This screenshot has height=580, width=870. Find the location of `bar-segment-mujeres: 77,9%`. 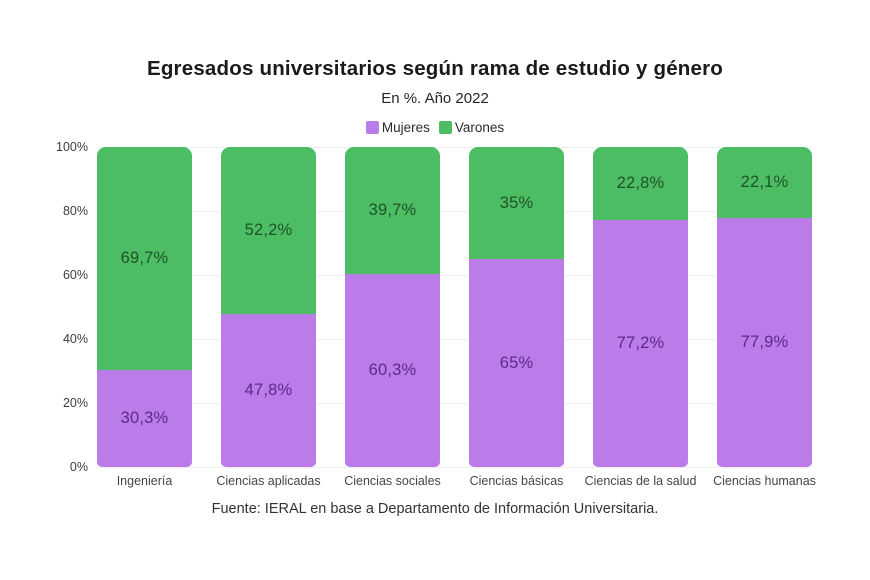

bar-segment-mujeres: 77,9% is located at coordinates (764, 342).